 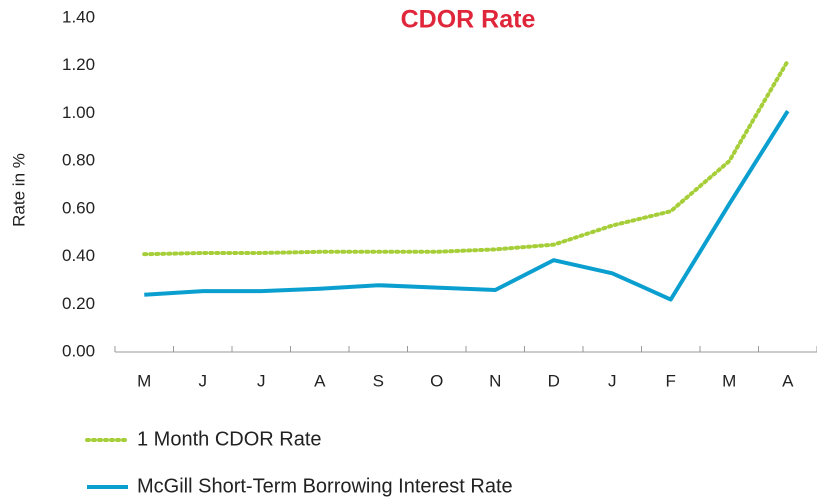 What do you see at coordinates (468, 20) in the screenshot?
I see `chart-title: CDOR Rate` at bounding box center [468, 20].